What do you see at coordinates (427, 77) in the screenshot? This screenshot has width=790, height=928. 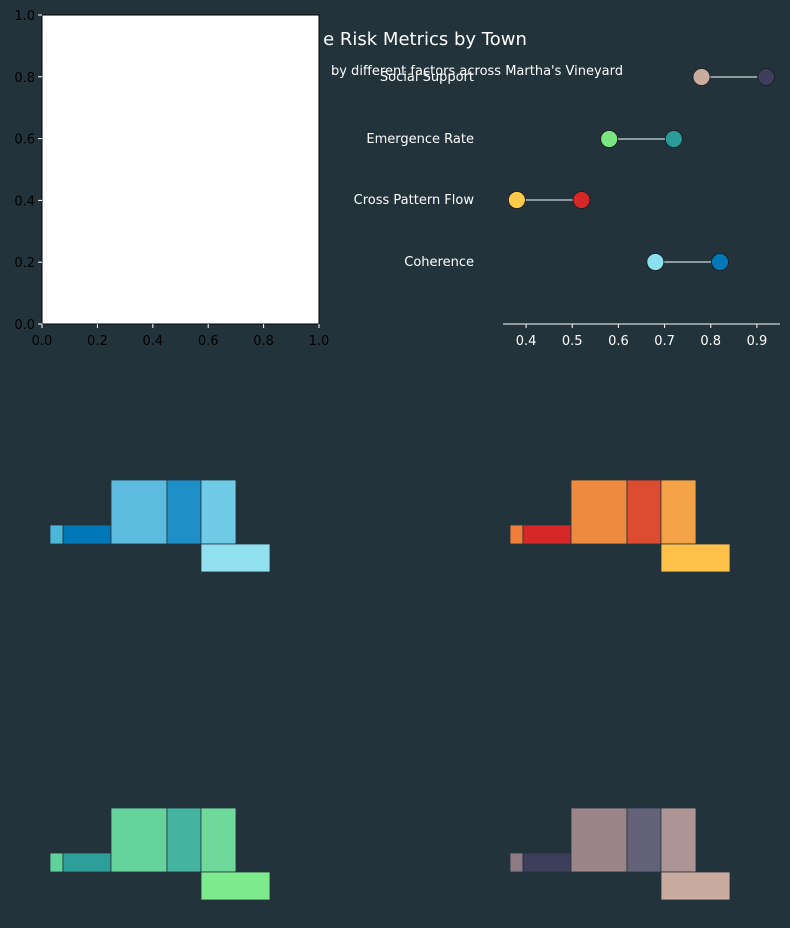 I see `category-label: Social Support` at bounding box center [427, 77].